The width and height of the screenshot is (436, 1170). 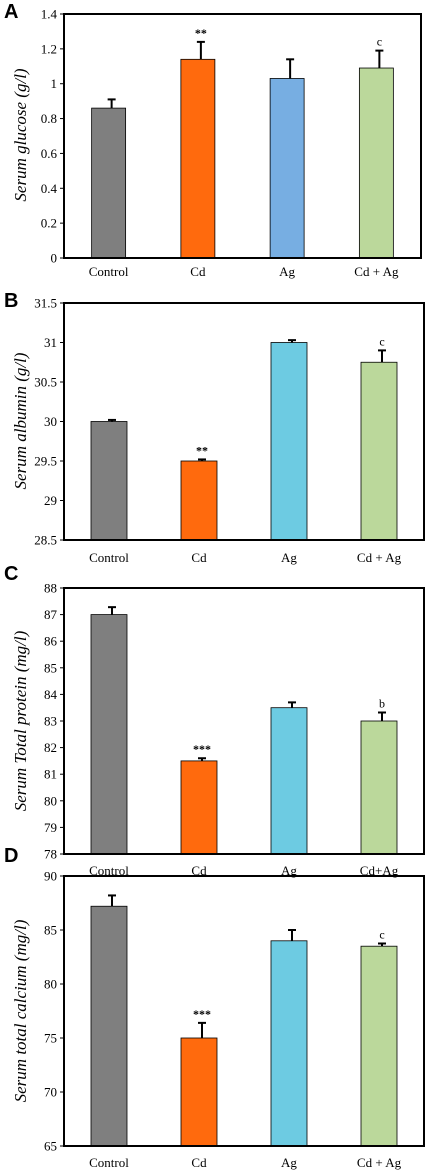 What do you see at coordinates (50, 500) in the screenshot?
I see `y-tick-label-b-1: 29` at bounding box center [50, 500].